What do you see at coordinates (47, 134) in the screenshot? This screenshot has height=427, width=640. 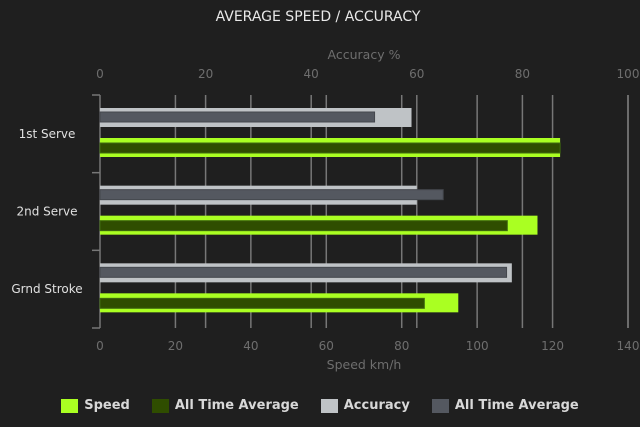 I see `category-label: 1st Serve` at bounding box center [47, 134].